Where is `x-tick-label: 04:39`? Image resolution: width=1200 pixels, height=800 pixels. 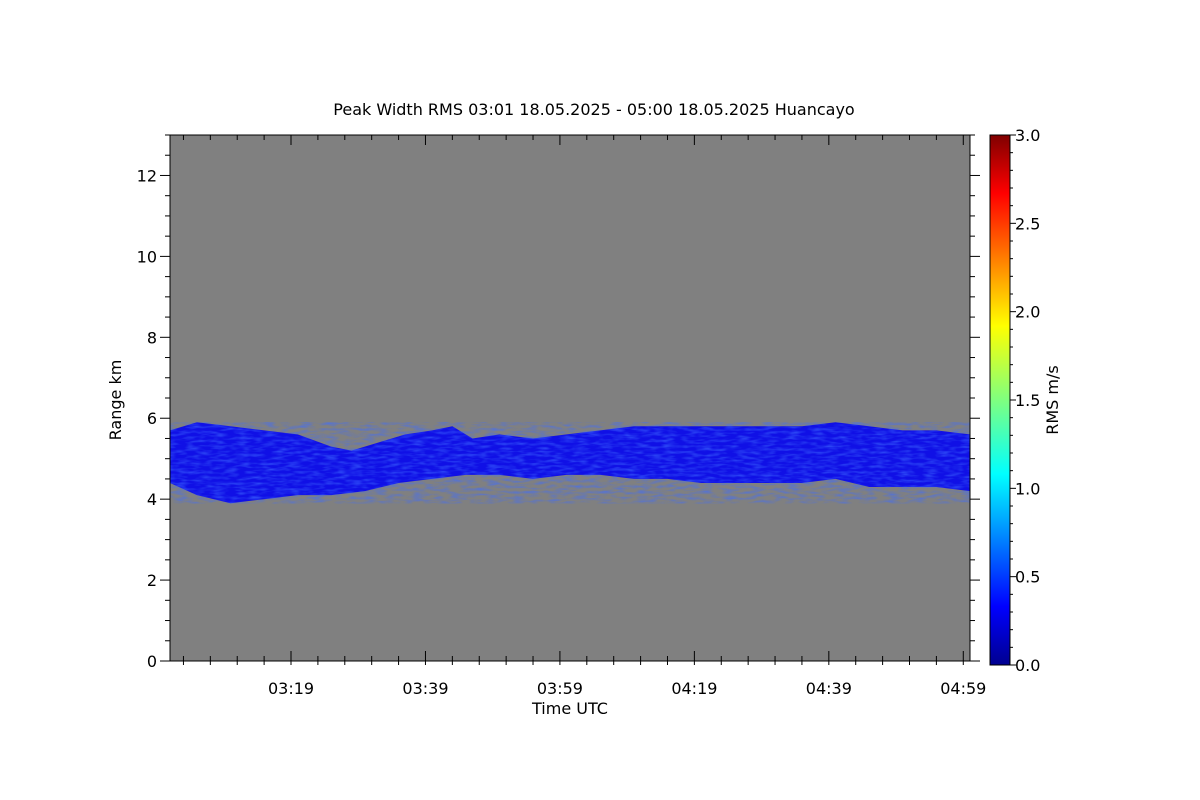
x-tick-label: 04:39 is located at coordinates (829, 688).